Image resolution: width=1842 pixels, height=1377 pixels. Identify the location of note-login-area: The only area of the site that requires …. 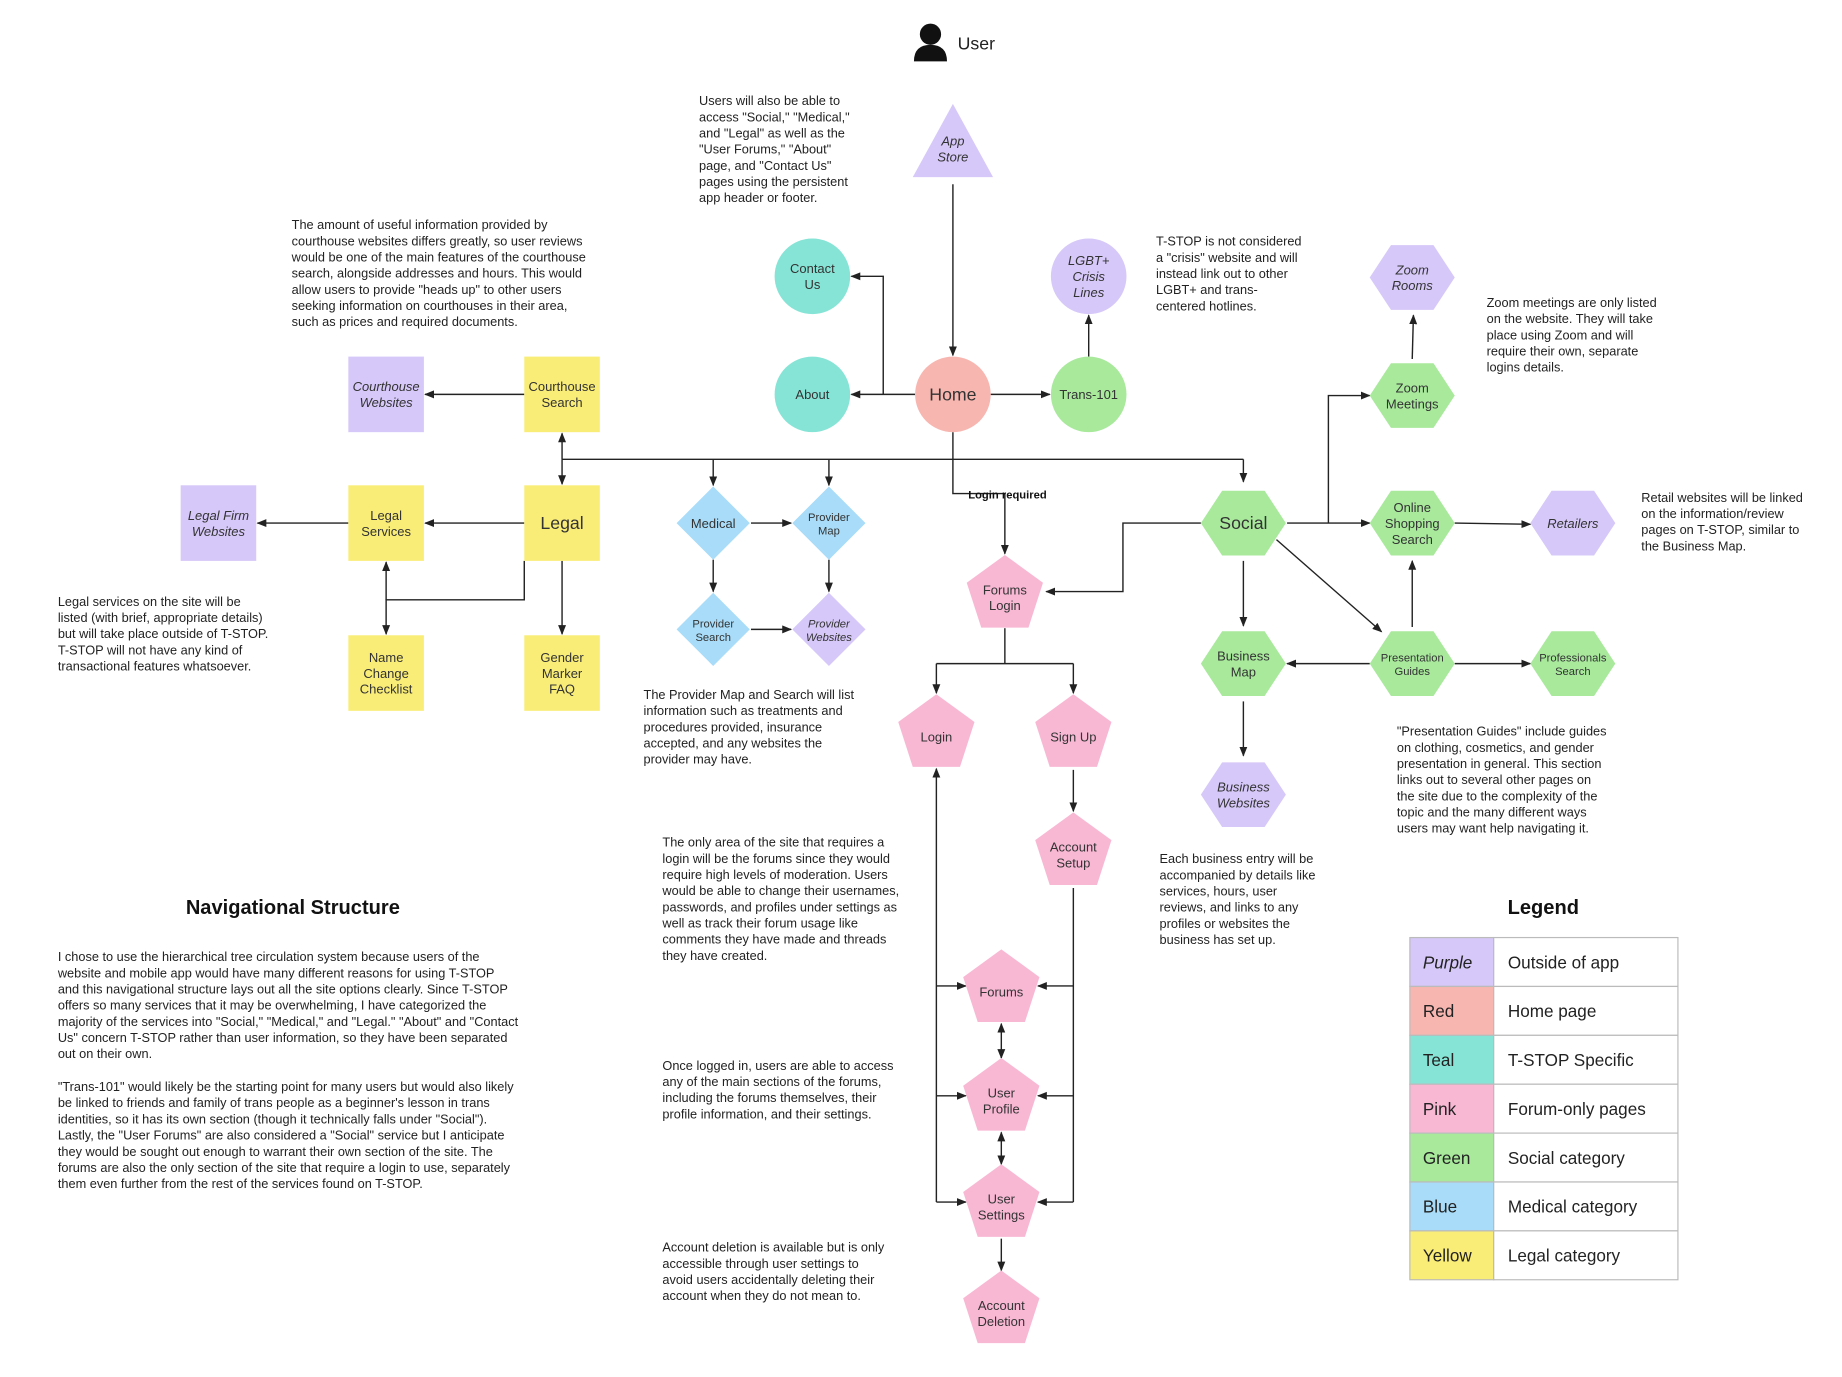
(780, 899).